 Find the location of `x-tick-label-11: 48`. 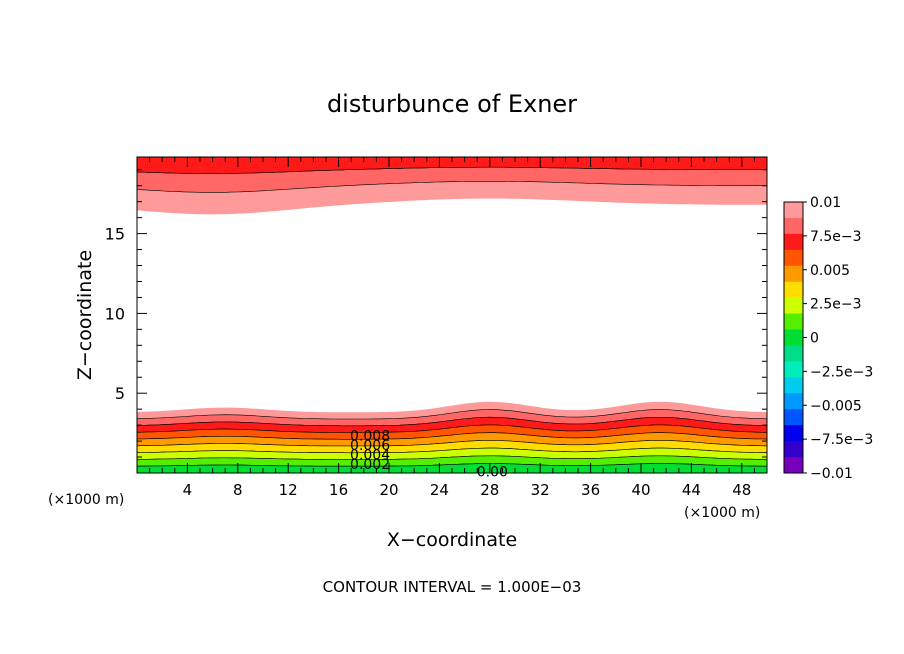

x-tick-label-11: 48 is located at coordinates (741, 490).